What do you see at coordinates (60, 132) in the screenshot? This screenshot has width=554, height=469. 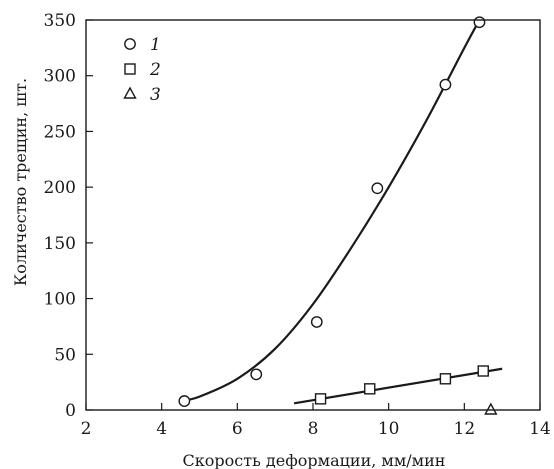 I see `y-tick-label: 250` at bounding box center [60, 132].